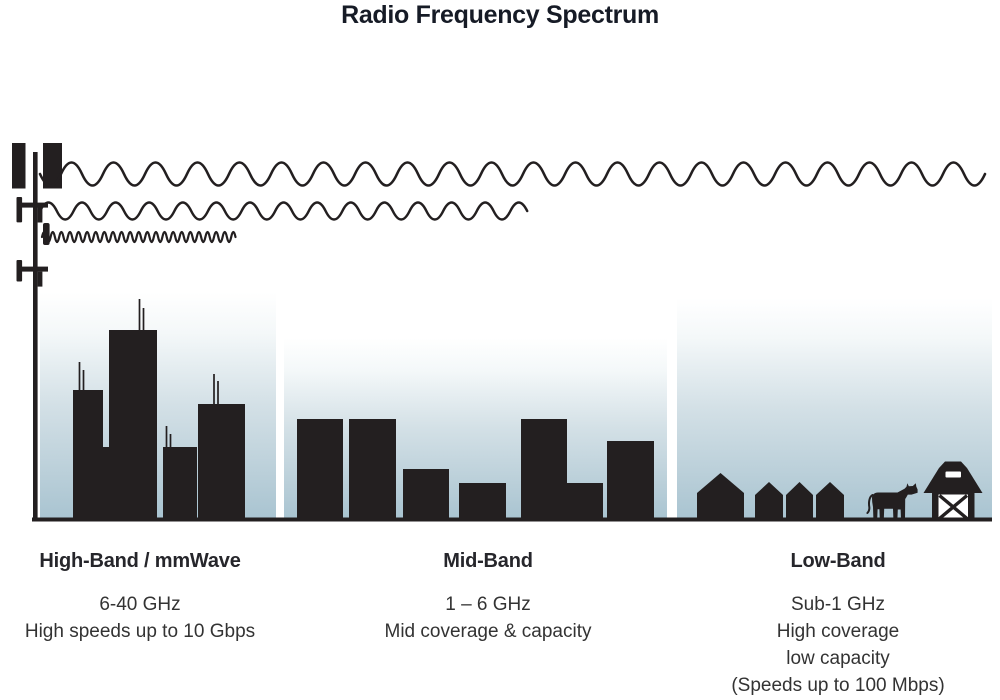  Describe the element at coordinates (138, 237) in the screenshot. I see `high-frequency-wave` at that location.